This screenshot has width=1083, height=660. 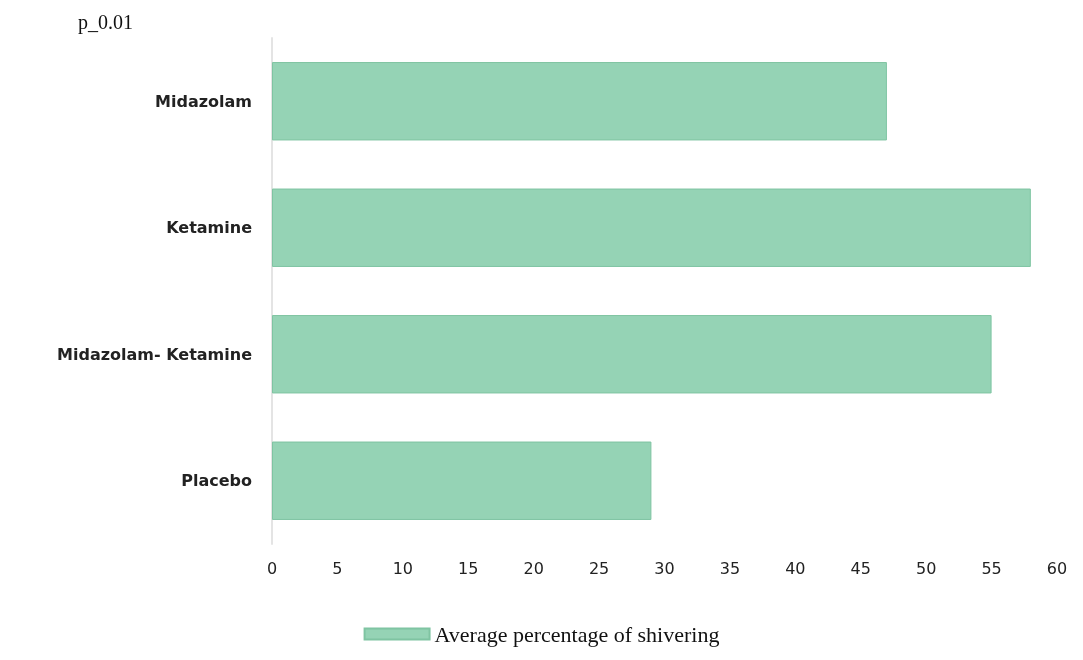 What do you see at coordinates (599, 568) in the screenshot?
I see `x-tick-label: 25` at bounding box center [599, 568].